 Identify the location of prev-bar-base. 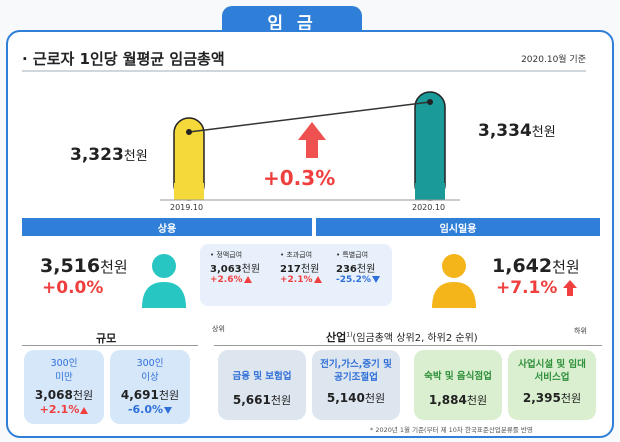
(189, 191).